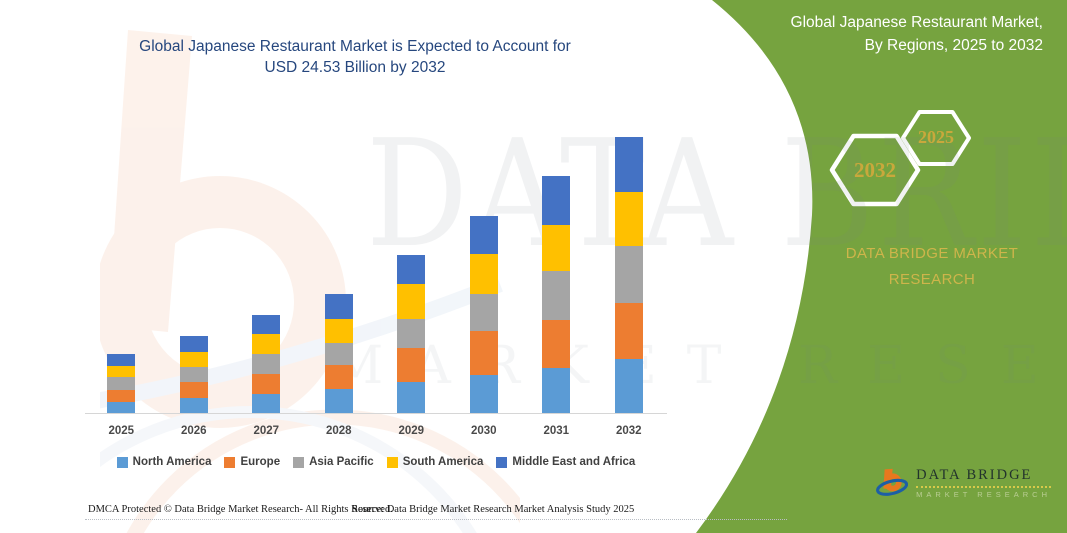 This screenshot has width=1067, height=533. Describe the element at coordinates (121, 395) in the screenshot. I see `bar-segment-europe-2025` at that location.